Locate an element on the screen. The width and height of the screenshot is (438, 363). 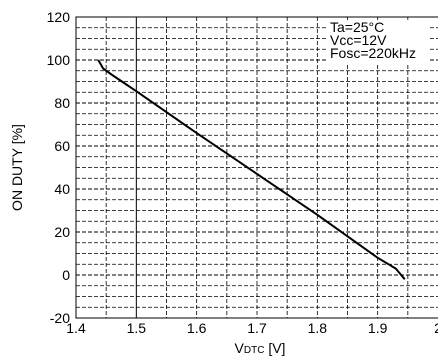
annotation-box: Ta=25°C Vcc=12V Fosc=220kHz is located at coordinates (378, 41).